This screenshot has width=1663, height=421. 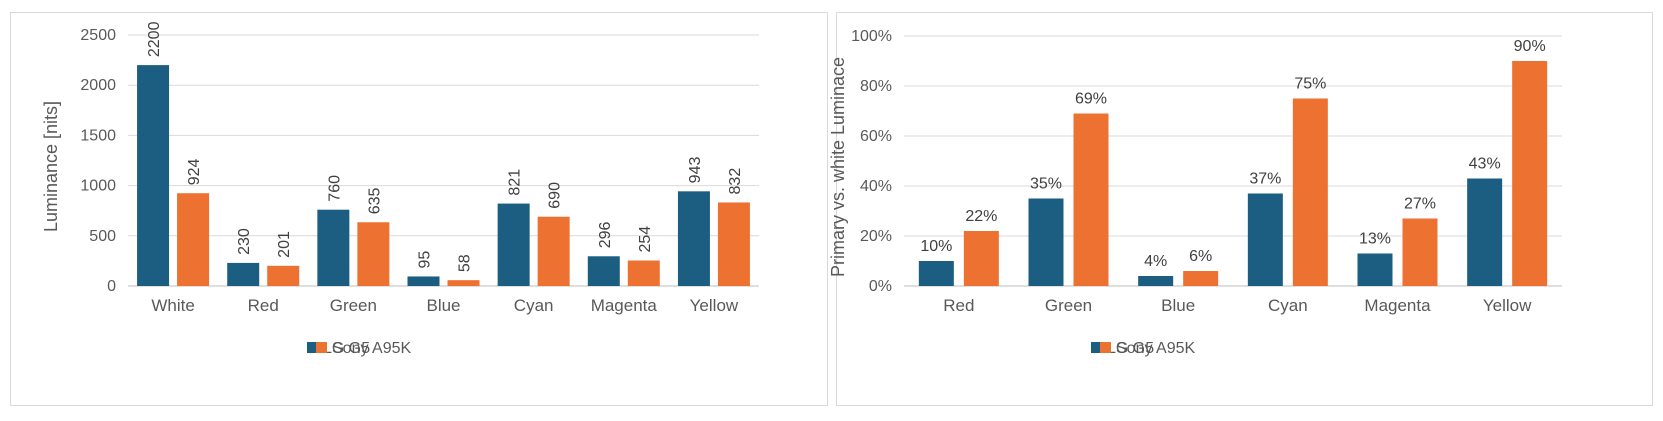 I want to click on data-label: 22%, so click(x=981, y=216).